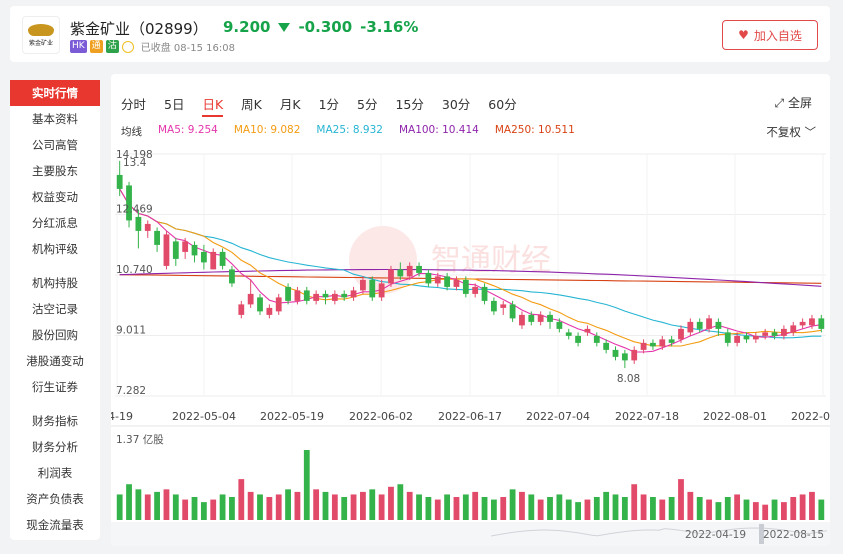  I want to click on sidebar-item: 基本资料, so click(55, 119).